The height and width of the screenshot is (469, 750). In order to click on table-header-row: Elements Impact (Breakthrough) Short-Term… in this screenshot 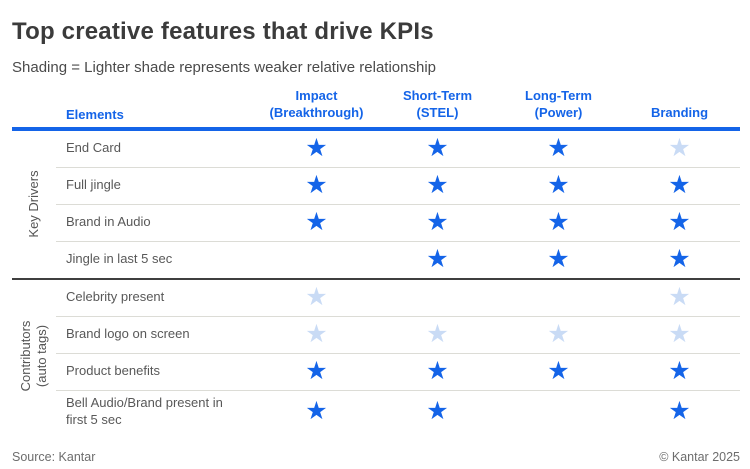, I will do `click(376, 109)`.